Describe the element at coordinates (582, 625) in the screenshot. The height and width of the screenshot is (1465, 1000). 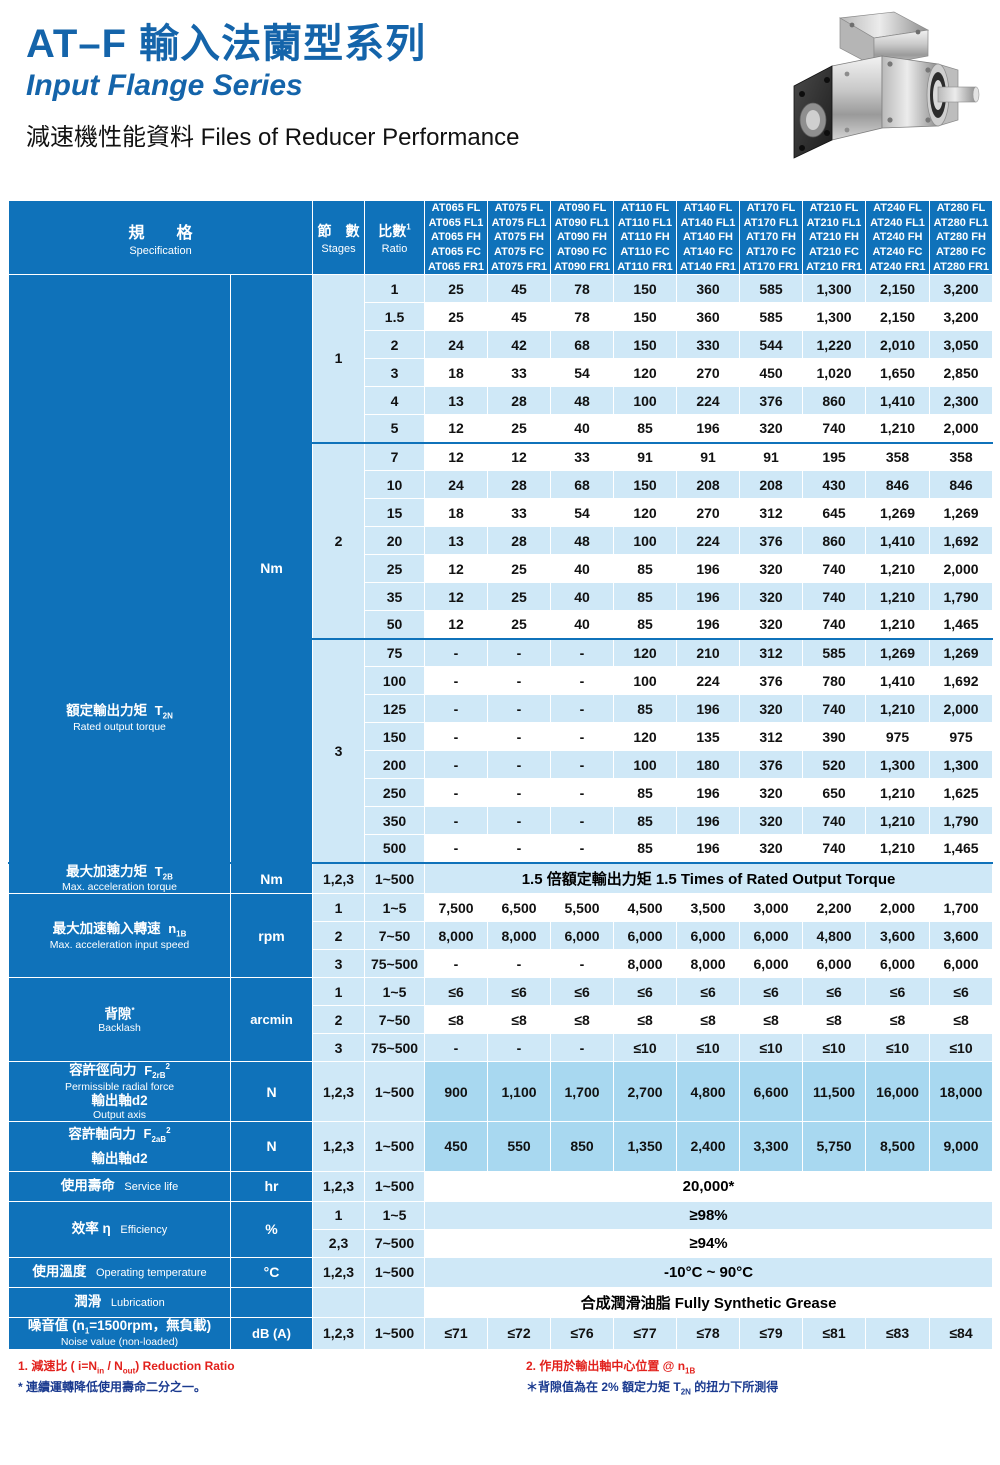
I see `data-cell: 40` at that location.